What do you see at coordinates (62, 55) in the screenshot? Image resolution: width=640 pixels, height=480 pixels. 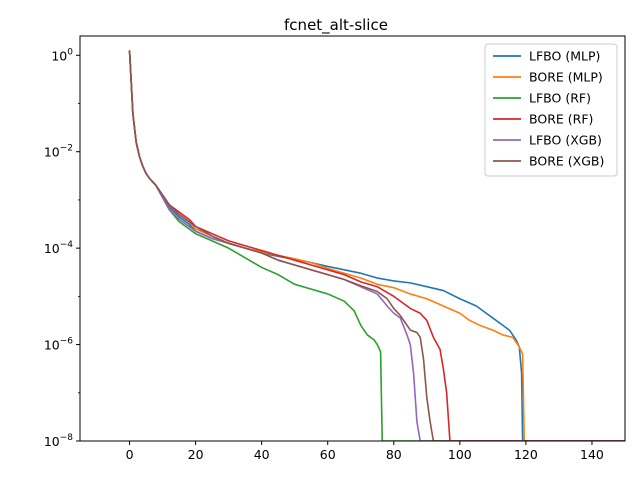 I see `y-tick-label: 10⁰` at bounding box center [62, 55].